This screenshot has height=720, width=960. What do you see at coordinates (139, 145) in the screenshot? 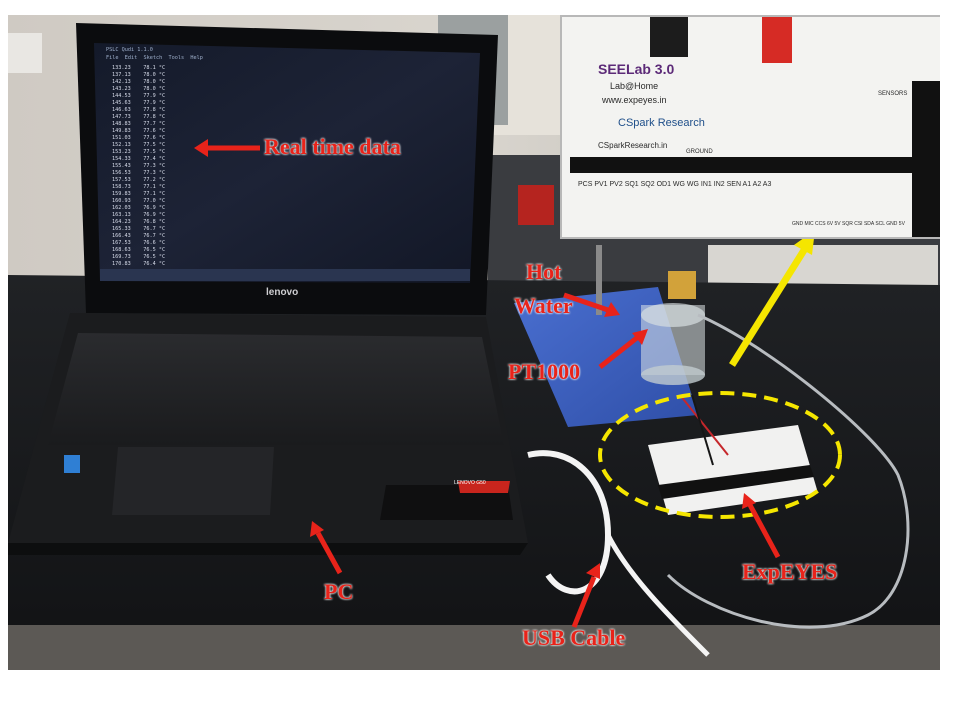
I see `screen-row: 152.13 77.5 °C` at bounding box center [139, 145].